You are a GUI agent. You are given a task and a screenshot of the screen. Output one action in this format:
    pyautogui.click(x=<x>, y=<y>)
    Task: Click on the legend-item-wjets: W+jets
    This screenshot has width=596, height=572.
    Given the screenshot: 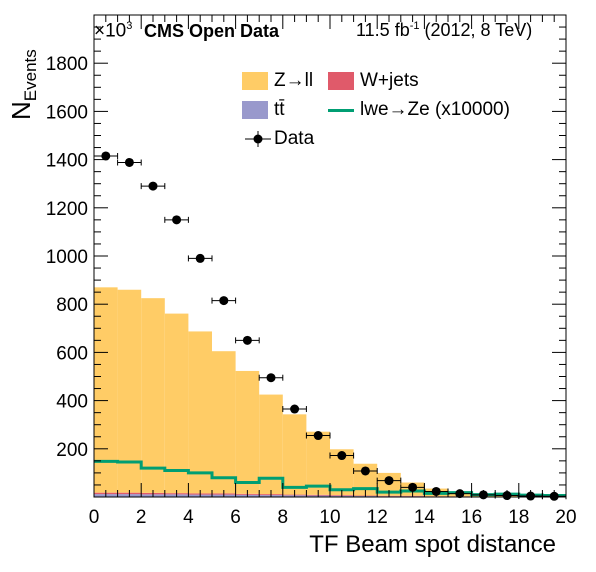 What is the action you would take?
    pyautogui.click(x=373, y=81)
    